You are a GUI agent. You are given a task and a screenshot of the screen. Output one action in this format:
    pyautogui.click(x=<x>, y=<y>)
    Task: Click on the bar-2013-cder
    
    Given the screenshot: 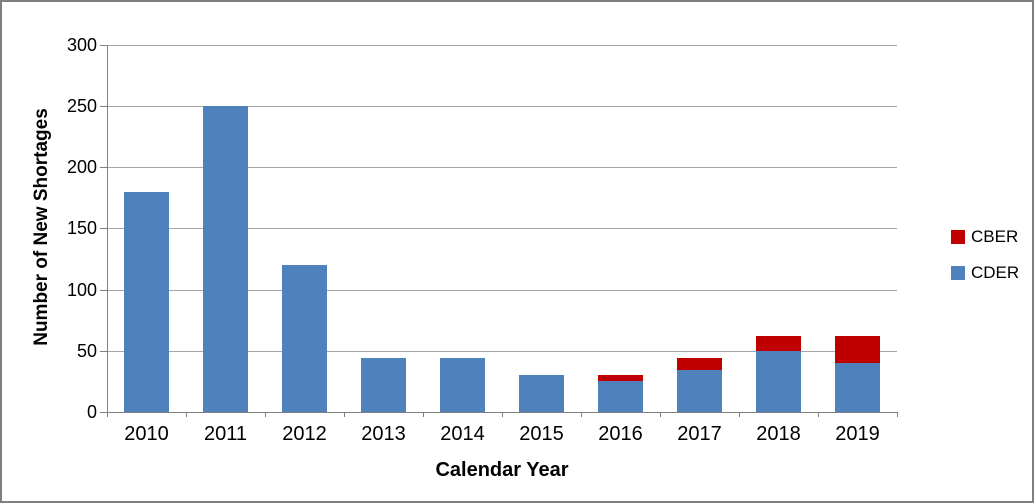 What is the action you would take?
    pyautogui.click(x=383, y=385)
    